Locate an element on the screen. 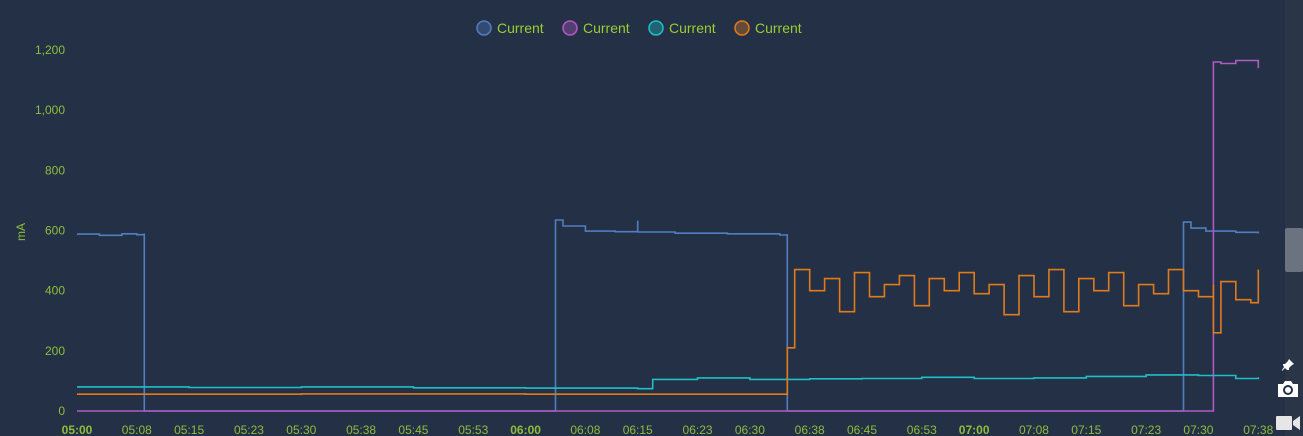 The image size is (1303, 436). x-tick-label: 06:53 is located at coordinates (922, 429).